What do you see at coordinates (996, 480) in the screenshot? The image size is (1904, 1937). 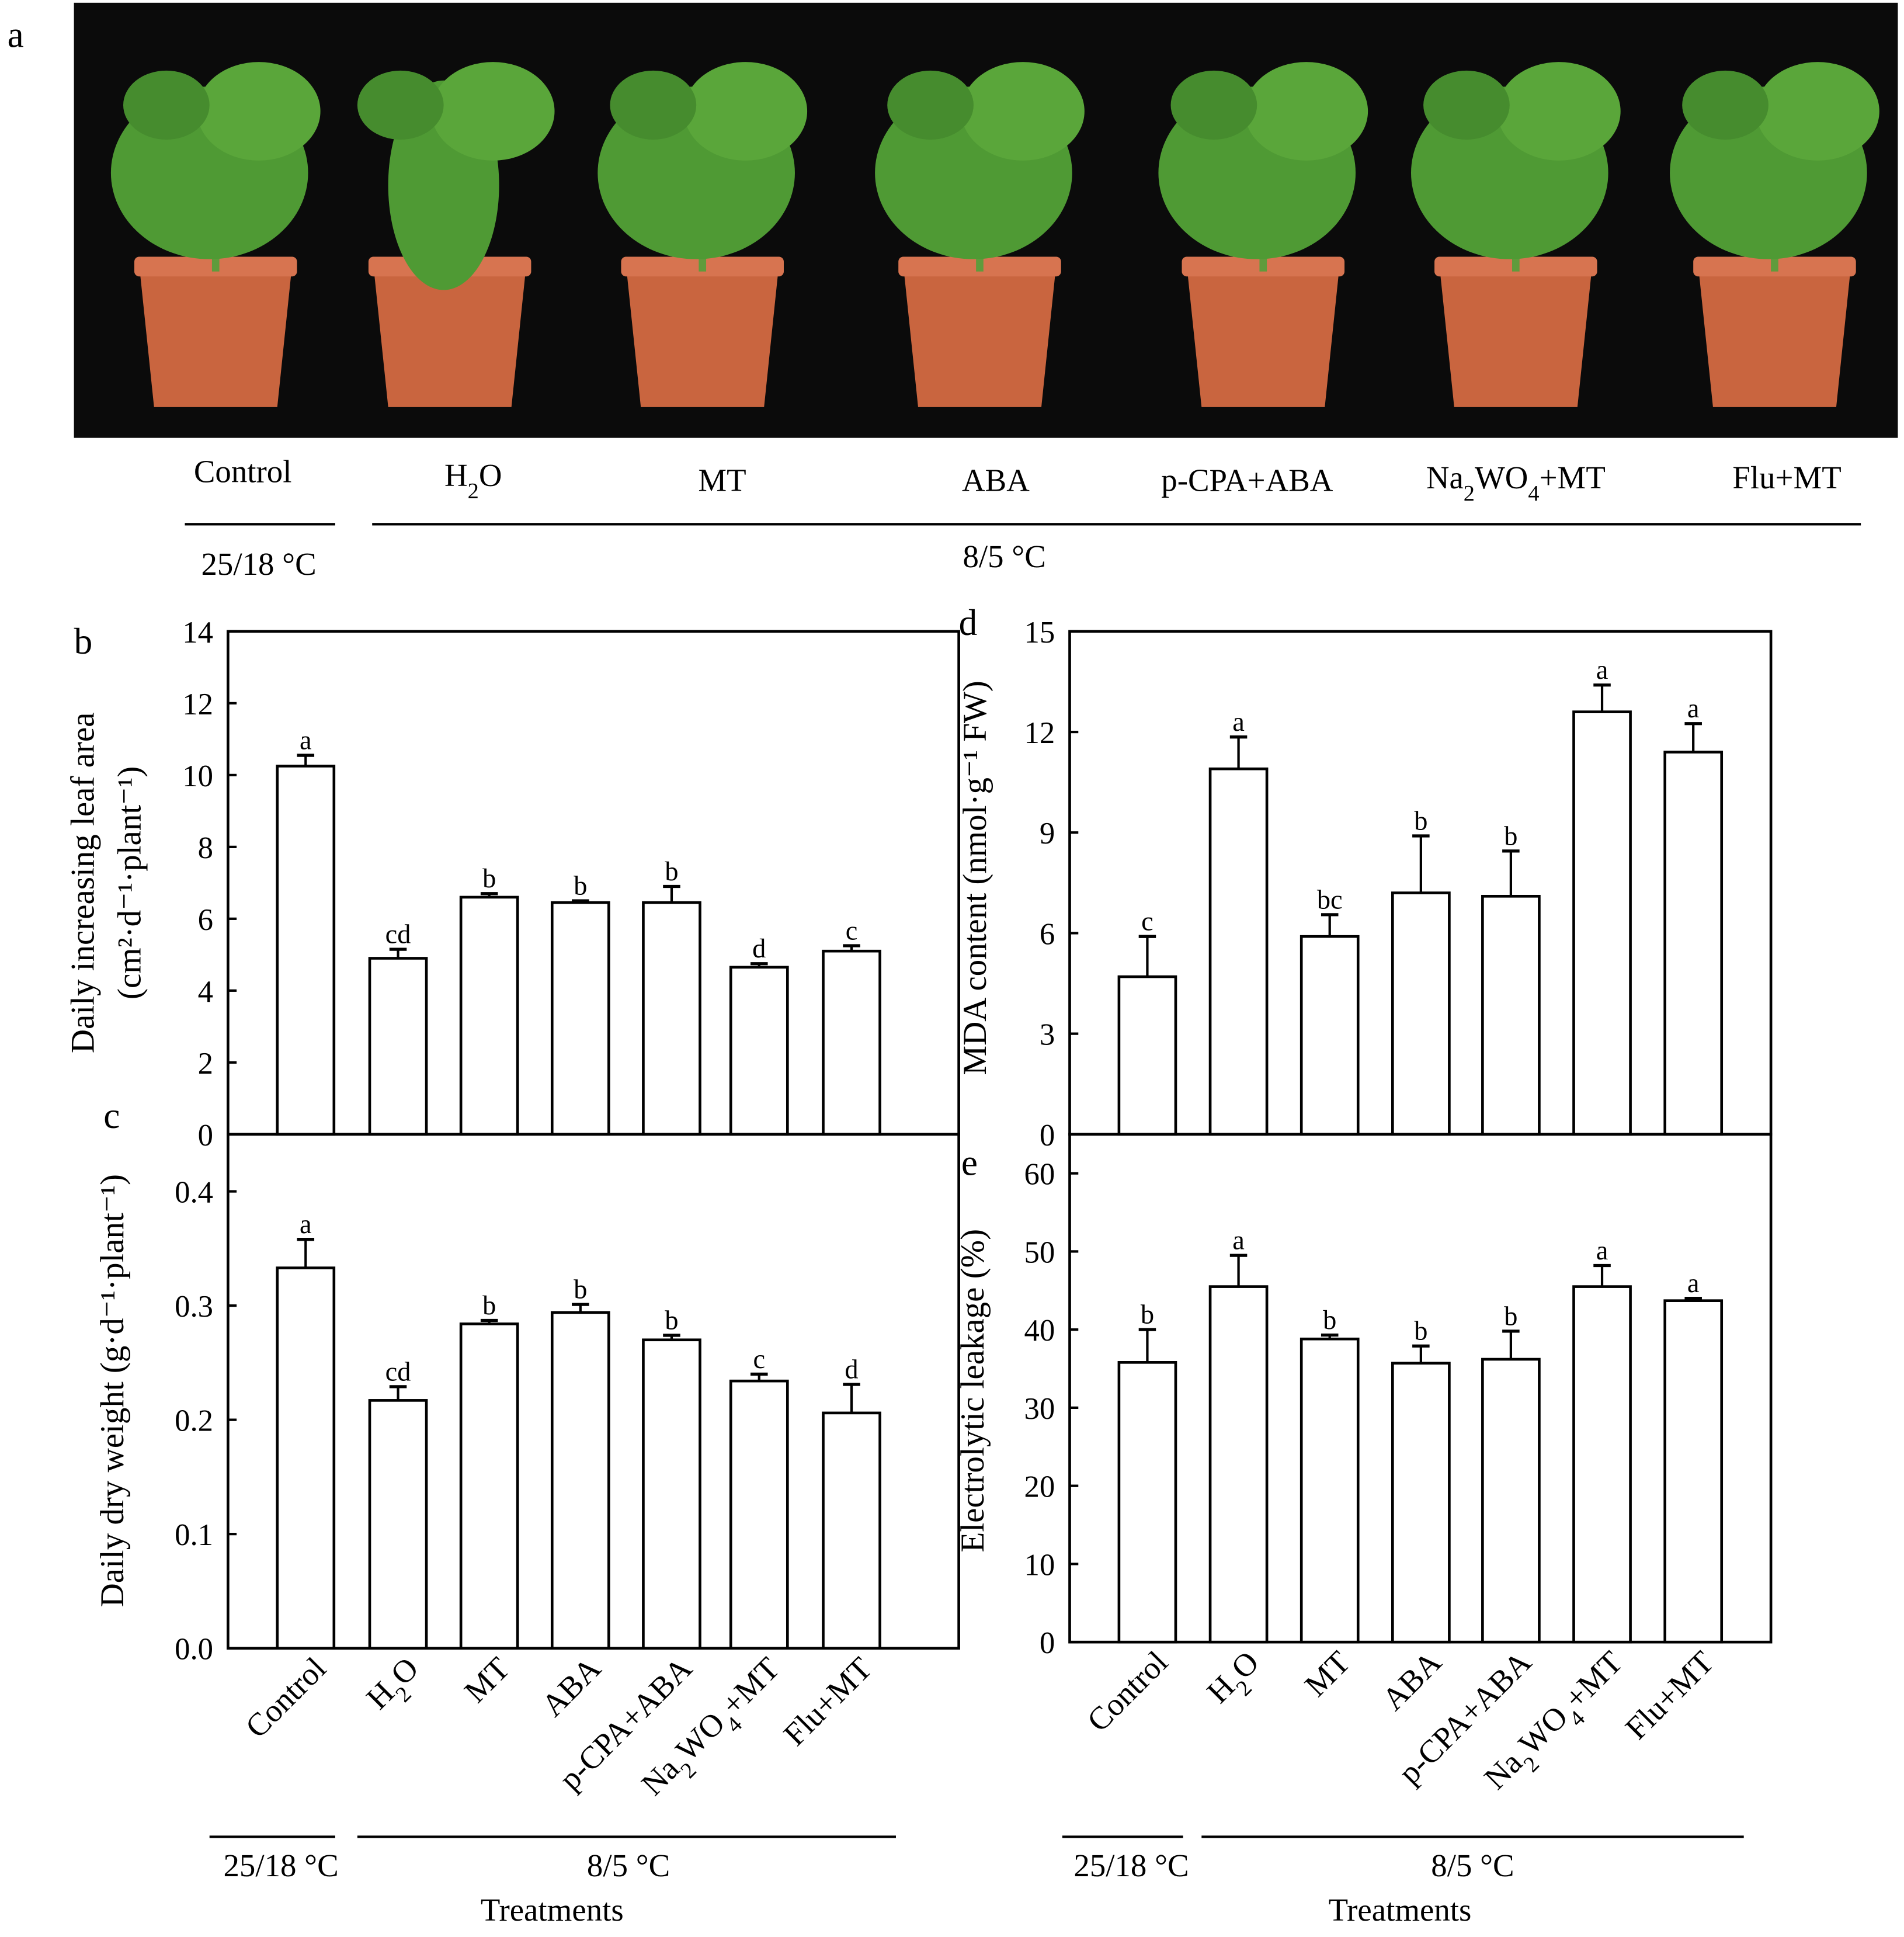 I see `photo-treatment-label: ABA` at bounding box center [996, 480].